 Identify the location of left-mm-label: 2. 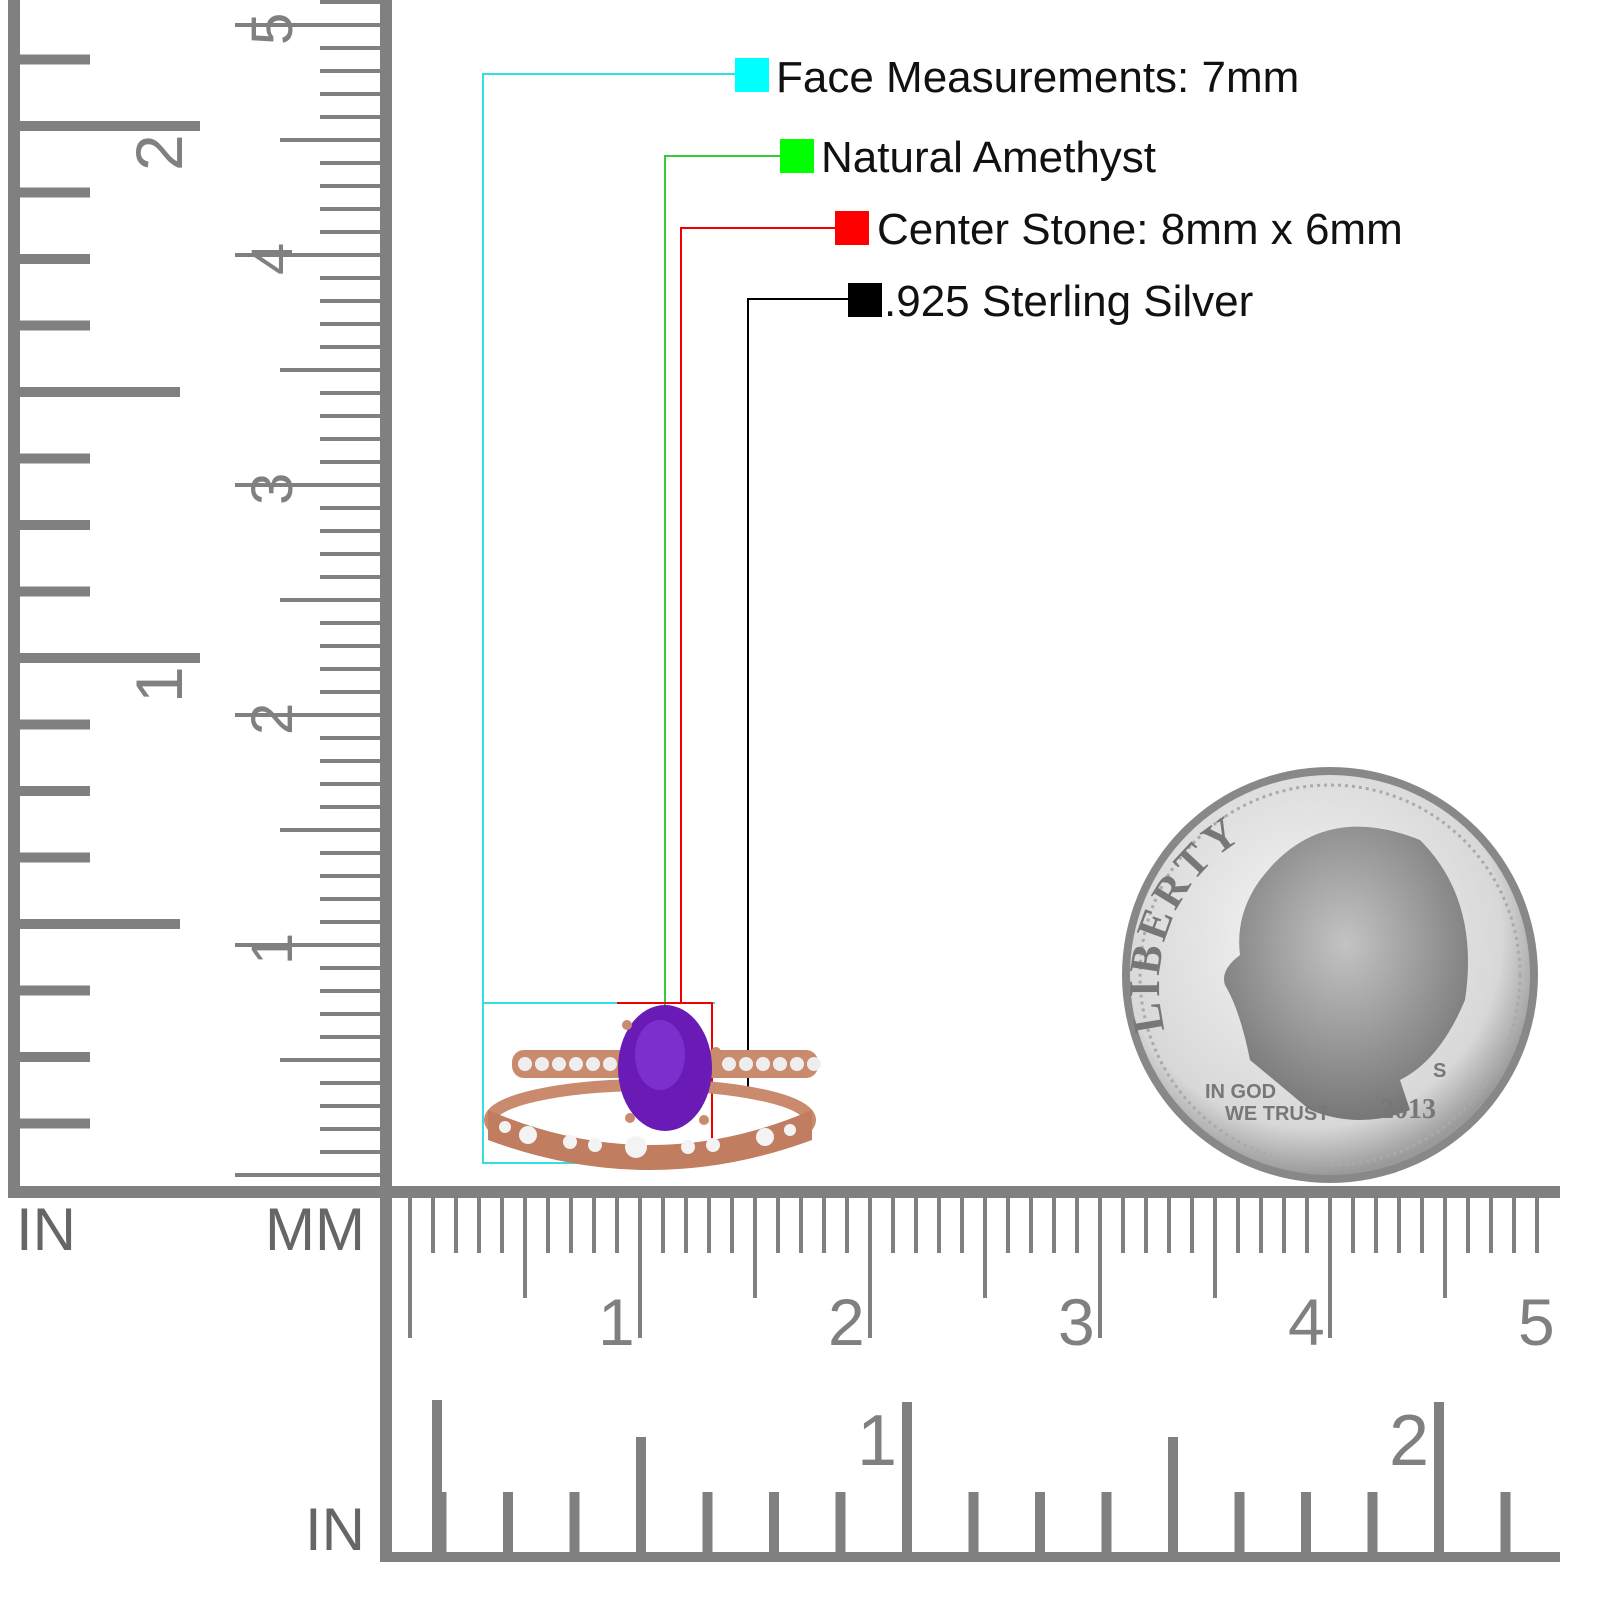
(272, 719).